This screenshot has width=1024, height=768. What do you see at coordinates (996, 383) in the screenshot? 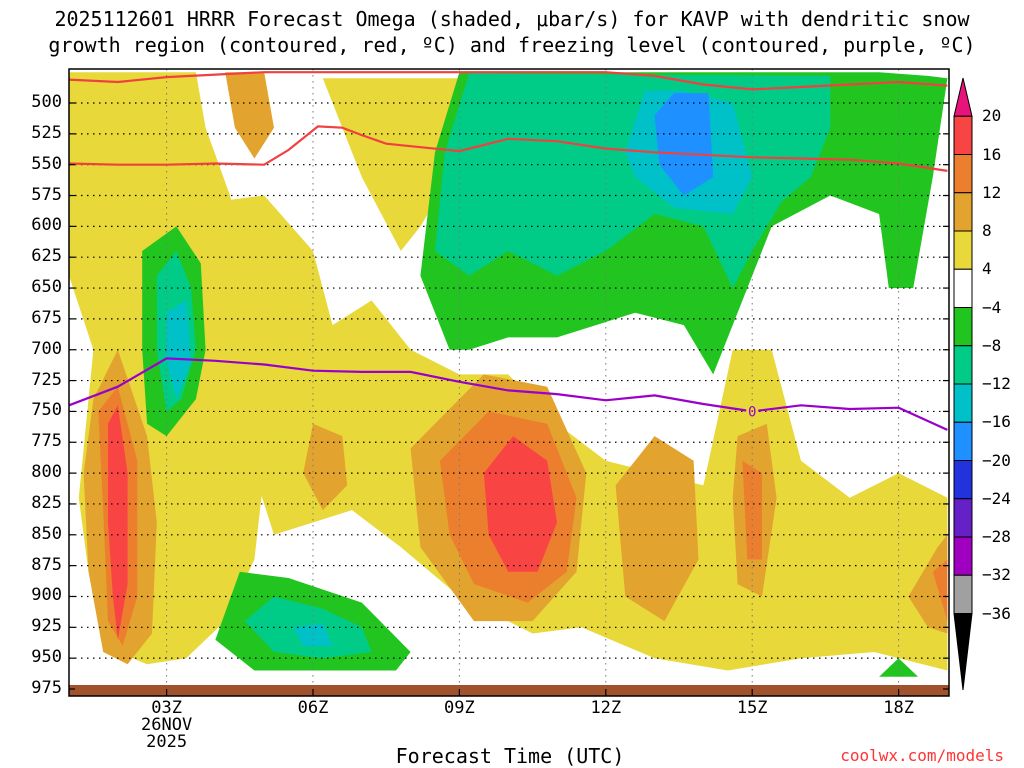
I see `colorbar-label: −12` at bounding box center [996, 383].